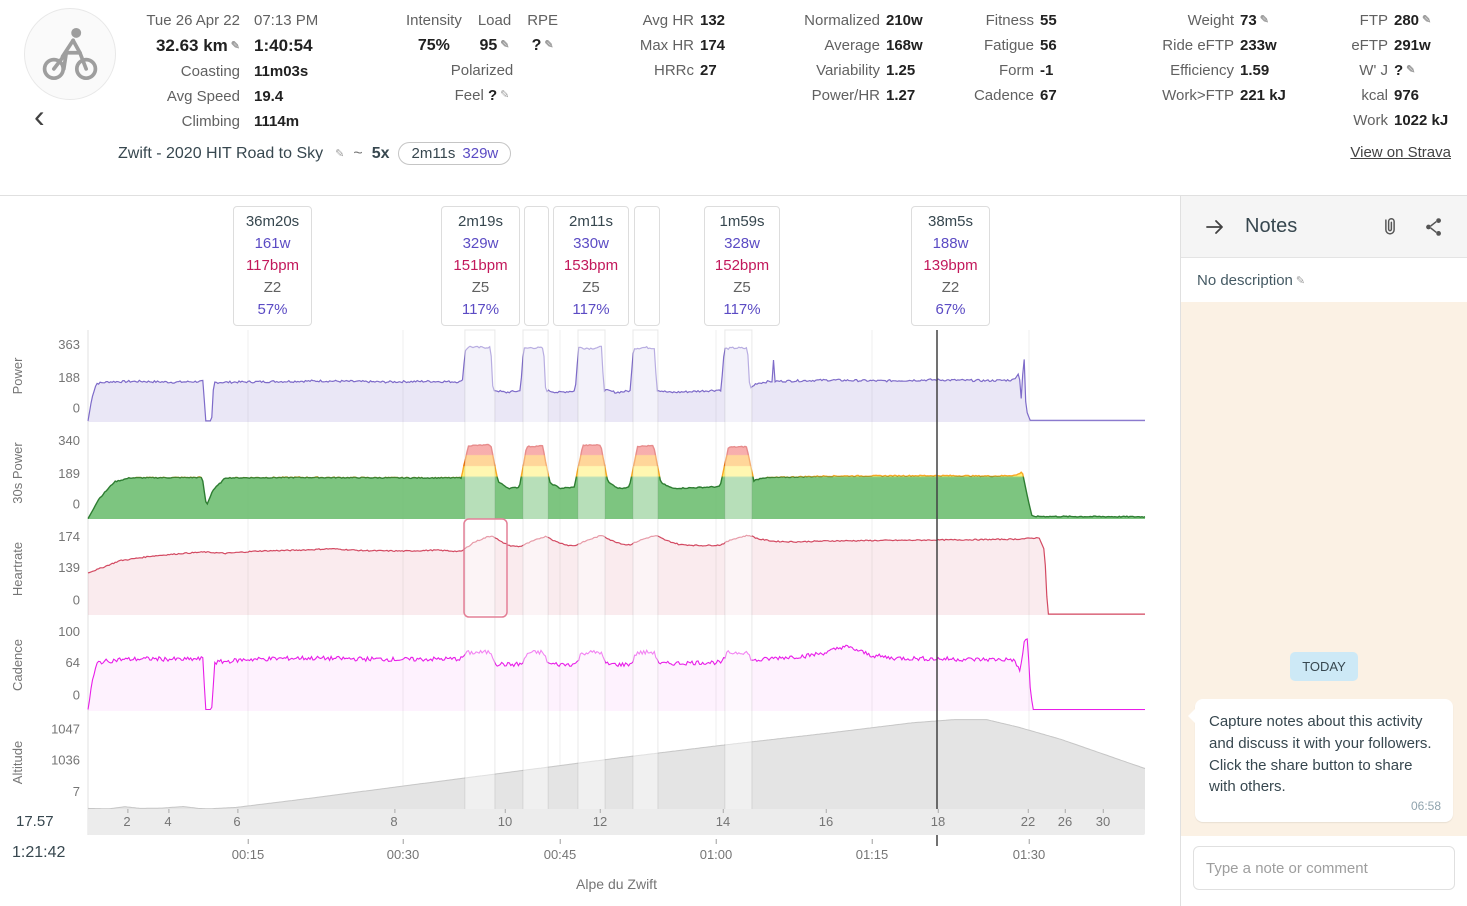 The image size is (1467, 906). What do you see at coordinates (1224, 95) in the screenshot?
I see `header-stat-row: Work>FTP 221 kJ` at bounding box center [1224, 95].